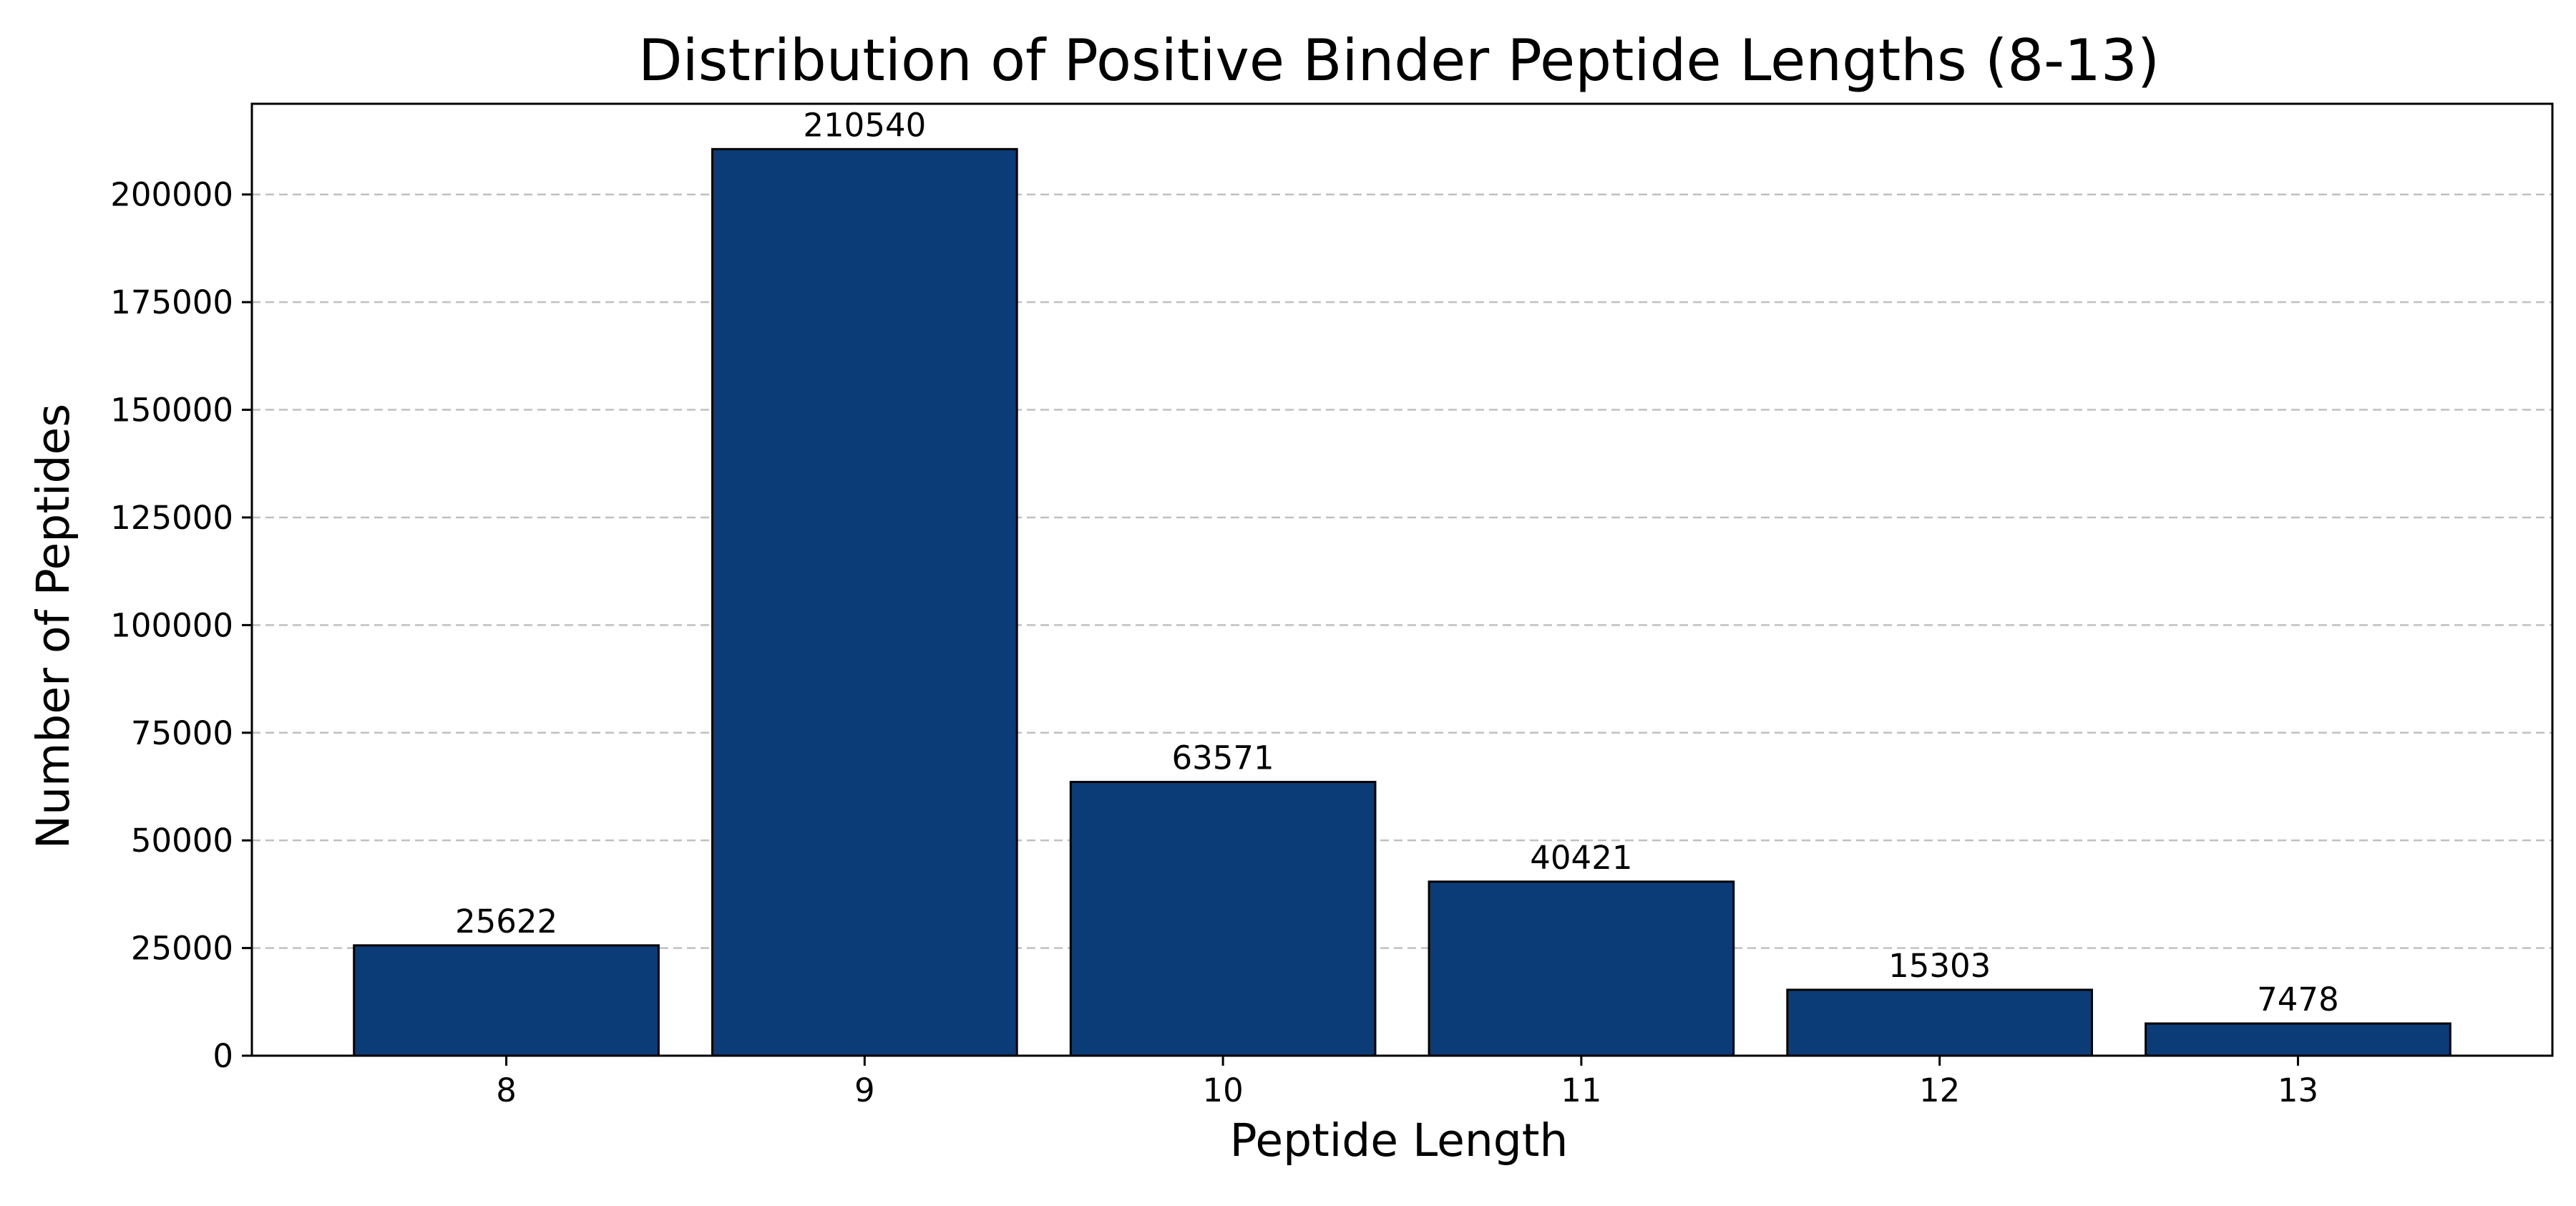  What do you see at coordinates (182, 733) in the screenshot?
I see `y-tick-label: 75000` at bounding box center [182, 733].